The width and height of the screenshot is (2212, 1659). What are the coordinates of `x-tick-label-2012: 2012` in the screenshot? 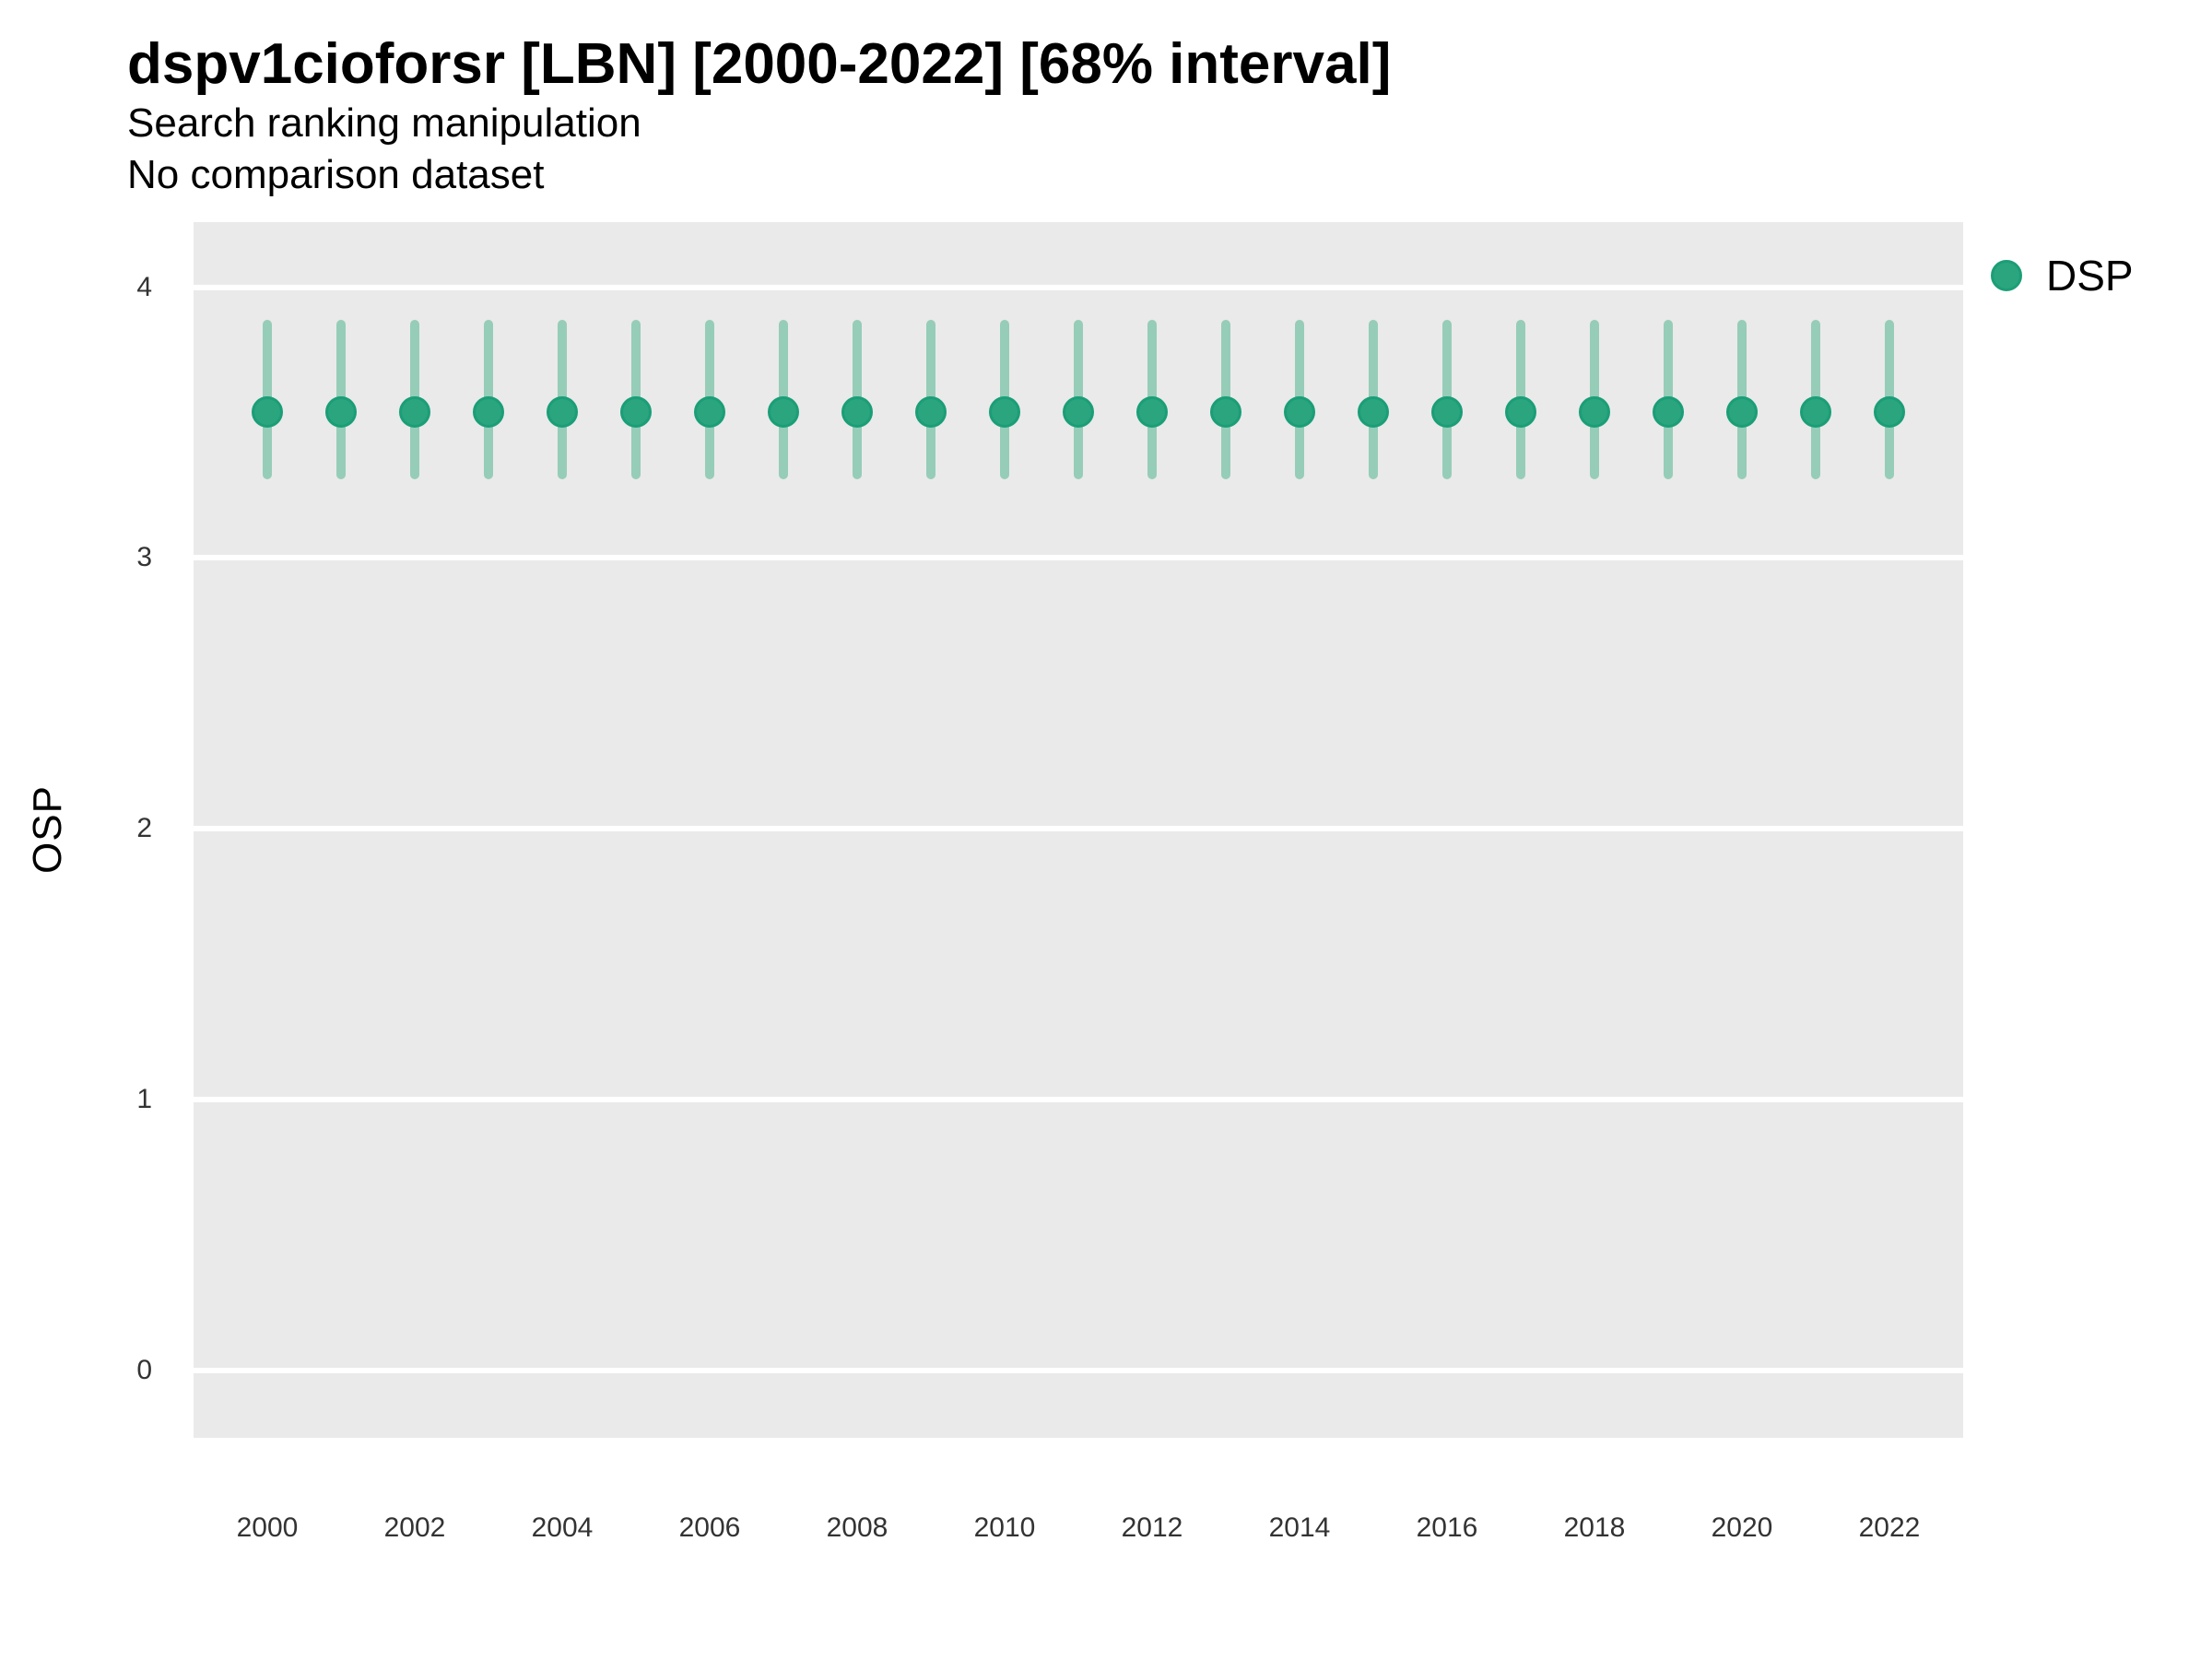 It's located at (1152, 1527).